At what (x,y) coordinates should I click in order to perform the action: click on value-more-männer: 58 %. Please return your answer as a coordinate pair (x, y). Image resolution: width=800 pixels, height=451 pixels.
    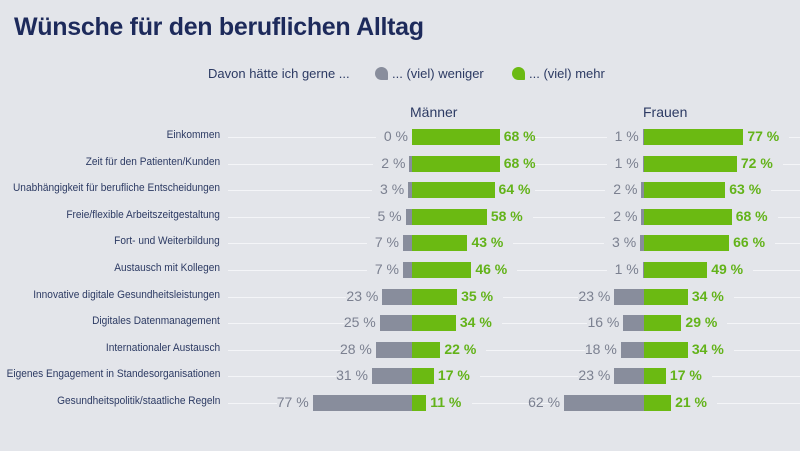
    Looking at the image, I should click on (506, 215).